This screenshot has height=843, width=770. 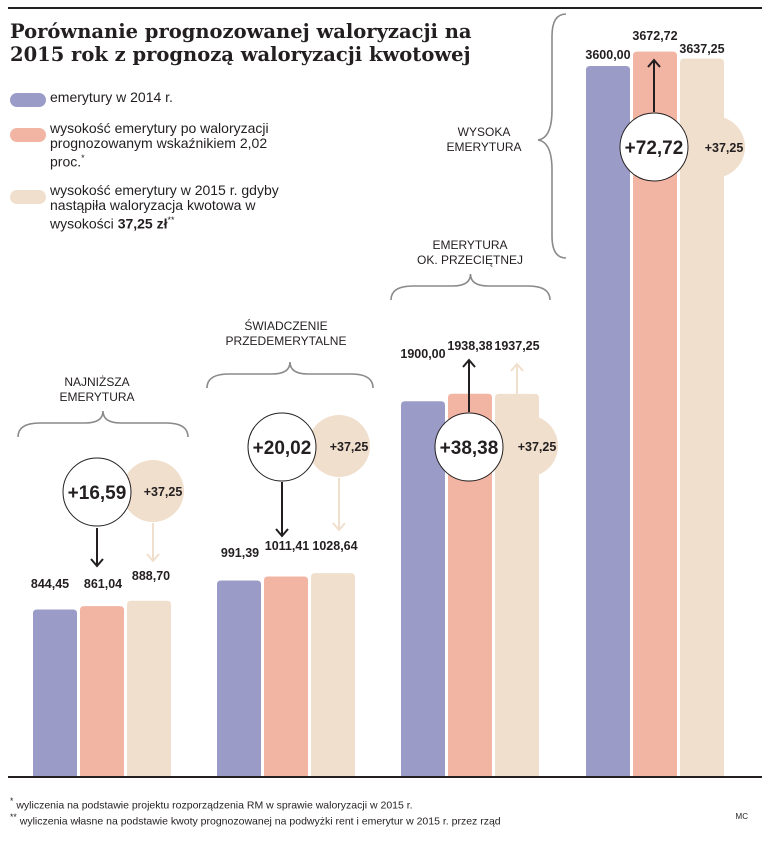 I want to click on value-label-g0-s0: 844,45, so click(x=50, y=584).